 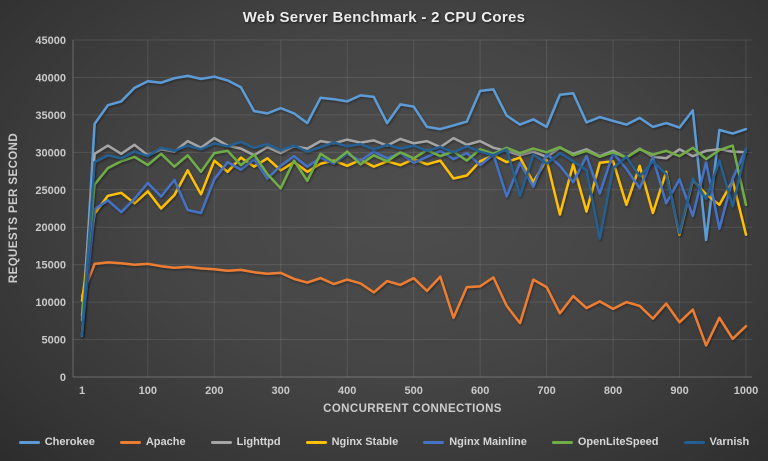 I want to click on legend-item-nginx-stable: Nginx Stable, so click(x=352, y=442).